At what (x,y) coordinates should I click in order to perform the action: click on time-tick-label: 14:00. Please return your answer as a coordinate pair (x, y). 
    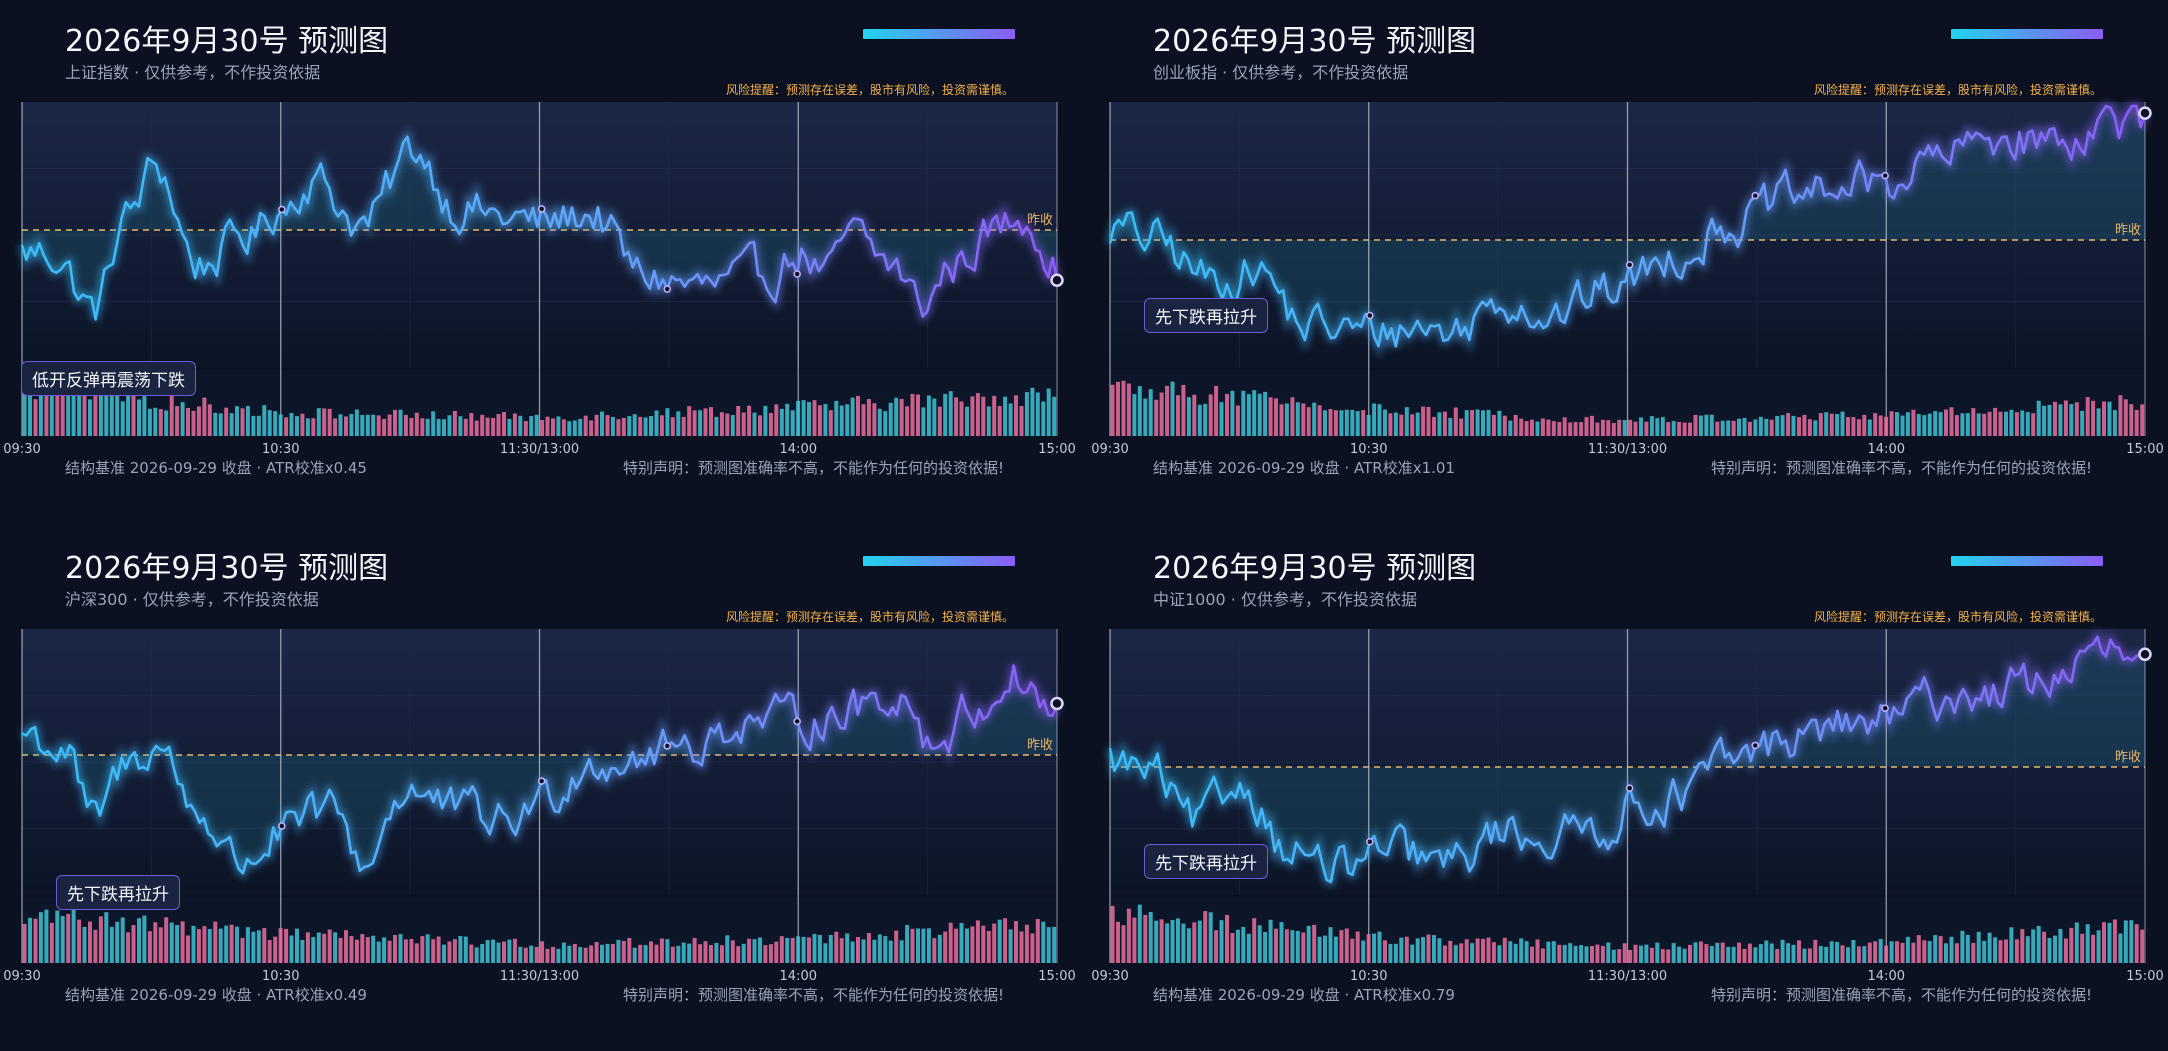
    Looking at the image, I should click on (798, 449).